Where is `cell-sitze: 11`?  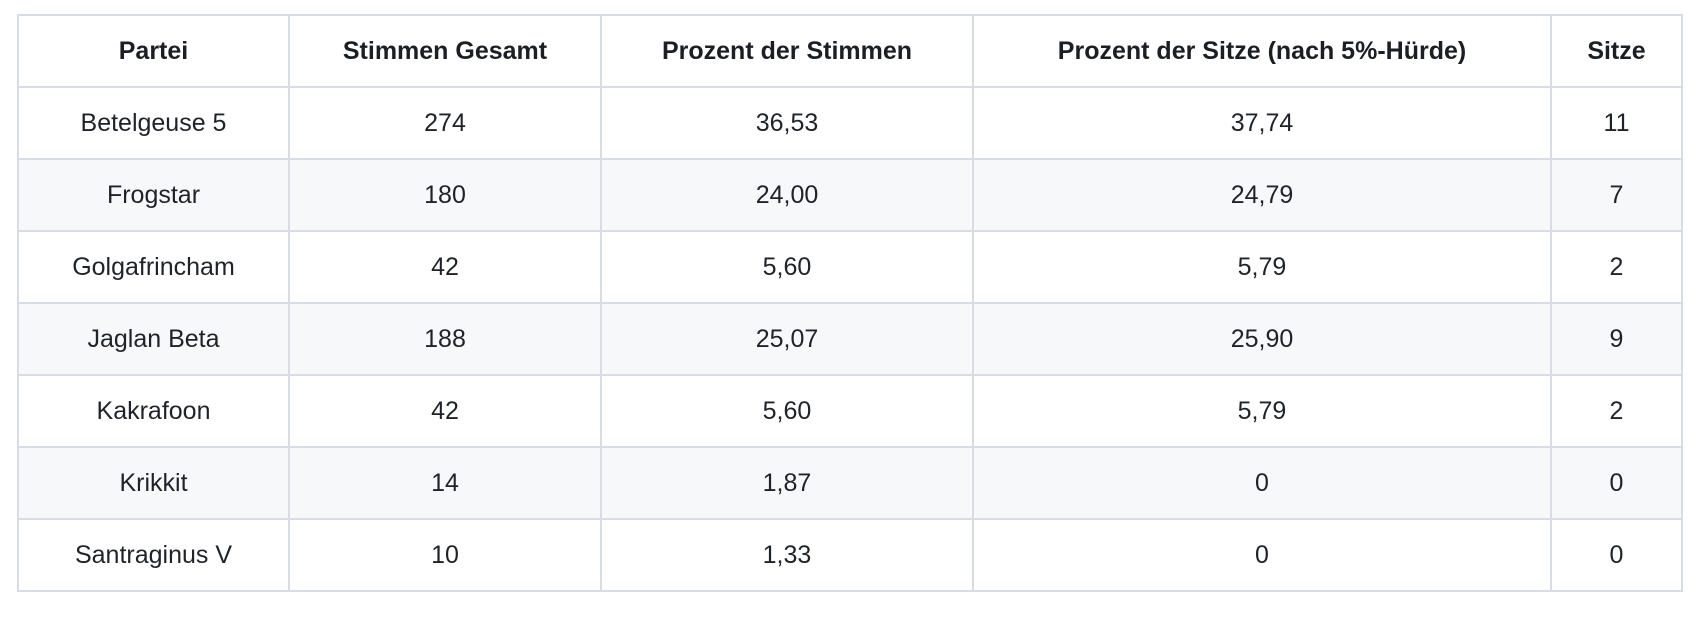
cell-sitze: 11 is located at coordinates (1616, 123).